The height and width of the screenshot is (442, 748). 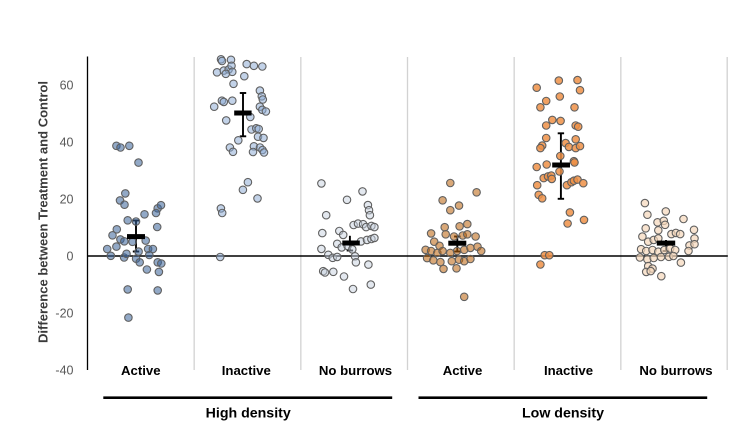 I want to click on svg-text: -20, so click(x=64, y=313).